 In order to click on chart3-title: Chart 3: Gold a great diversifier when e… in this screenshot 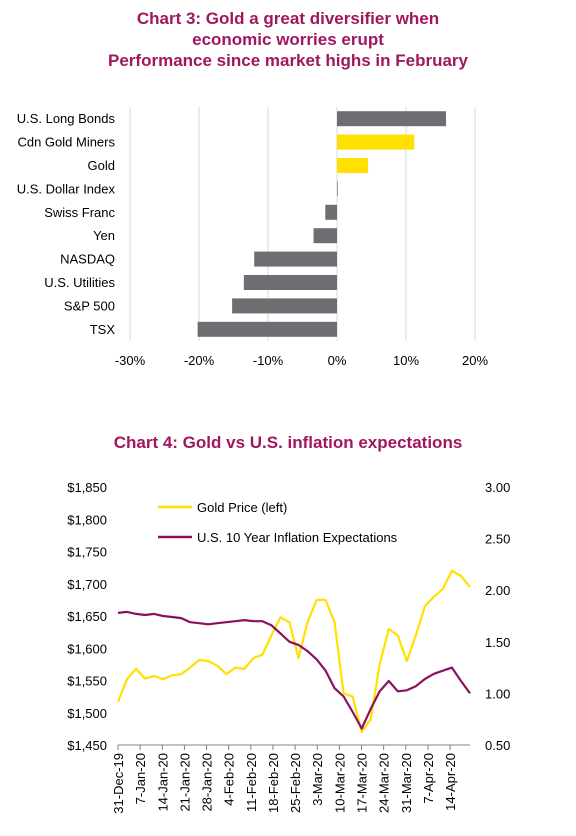, I will do `click(288, 39)`.